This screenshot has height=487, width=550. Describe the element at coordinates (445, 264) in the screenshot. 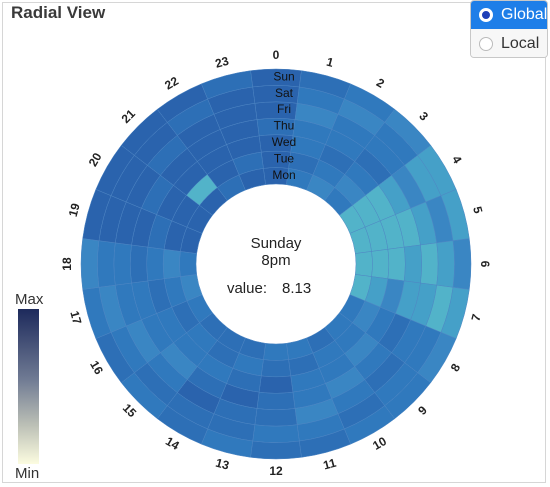

I see `heatmap-cell-6-sat` at that location.